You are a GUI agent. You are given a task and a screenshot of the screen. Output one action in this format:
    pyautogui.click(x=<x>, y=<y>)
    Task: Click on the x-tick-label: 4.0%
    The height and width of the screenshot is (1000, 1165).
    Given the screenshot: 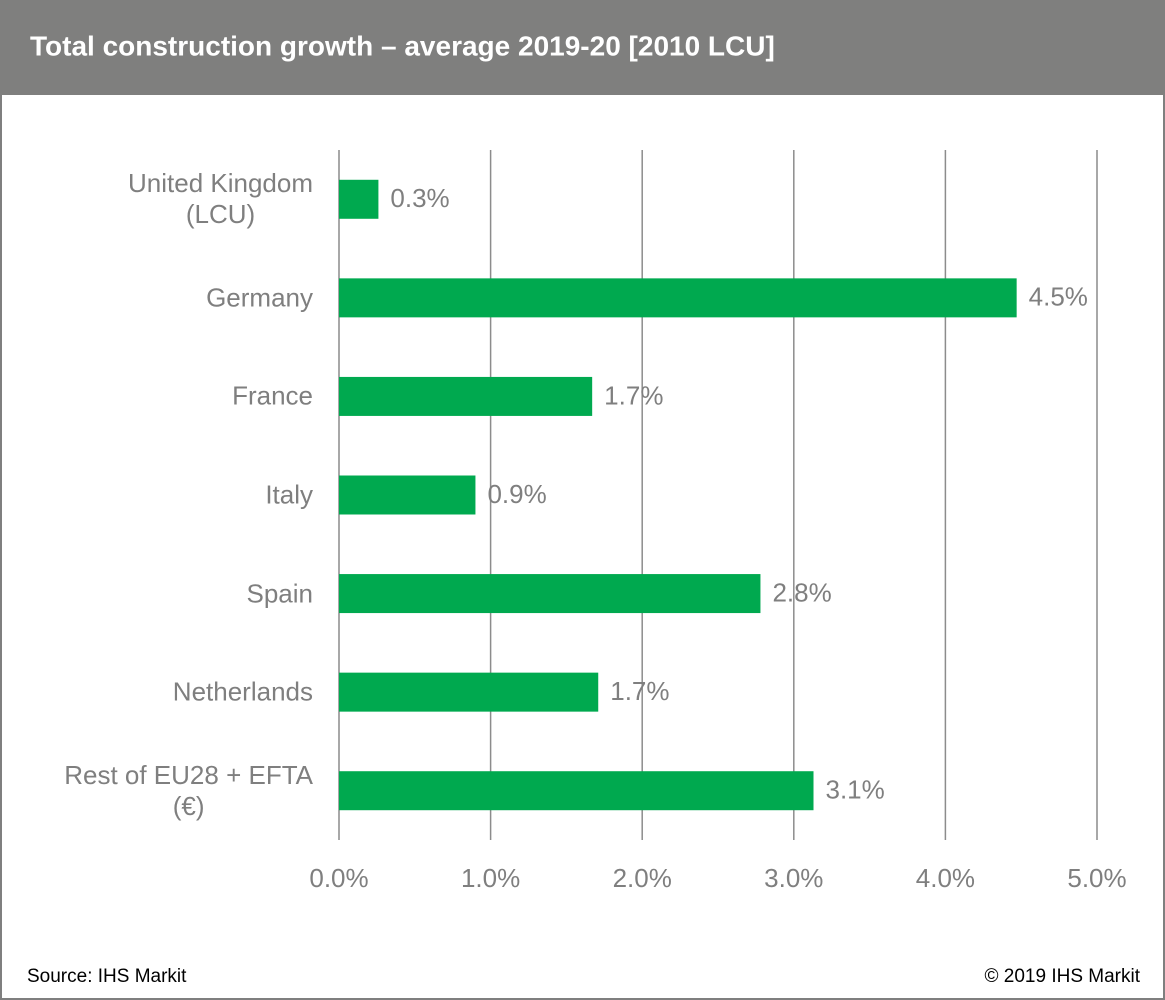 What is the action you would take?
    pyautogui.click(x=945, y=878)
    